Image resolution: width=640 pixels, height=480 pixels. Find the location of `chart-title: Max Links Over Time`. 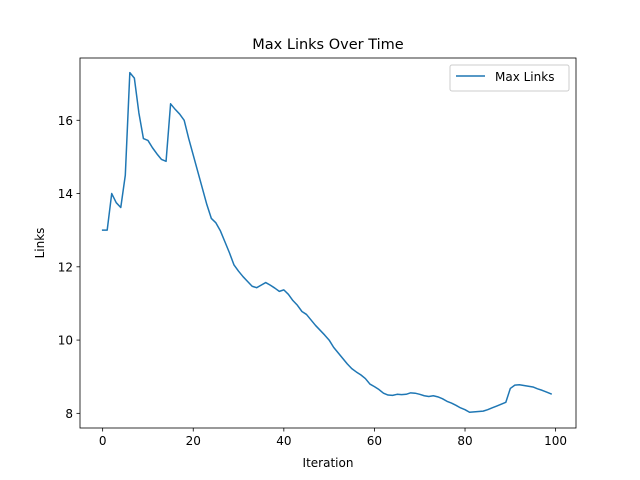

chart-title: Max Links Over Time is located at coordinates (327, 45).